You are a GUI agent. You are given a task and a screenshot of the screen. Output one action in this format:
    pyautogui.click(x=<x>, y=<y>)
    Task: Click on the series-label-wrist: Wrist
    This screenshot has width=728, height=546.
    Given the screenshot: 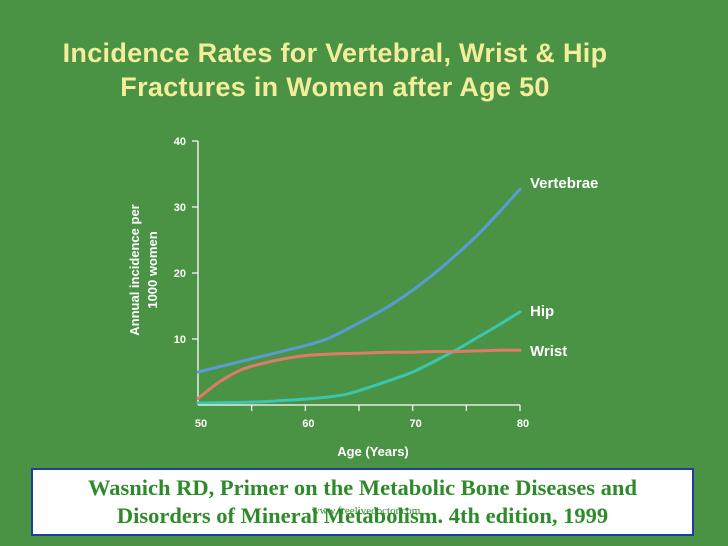 What is the action you would take?
    pyautogui.click(x=548, y=351)
    